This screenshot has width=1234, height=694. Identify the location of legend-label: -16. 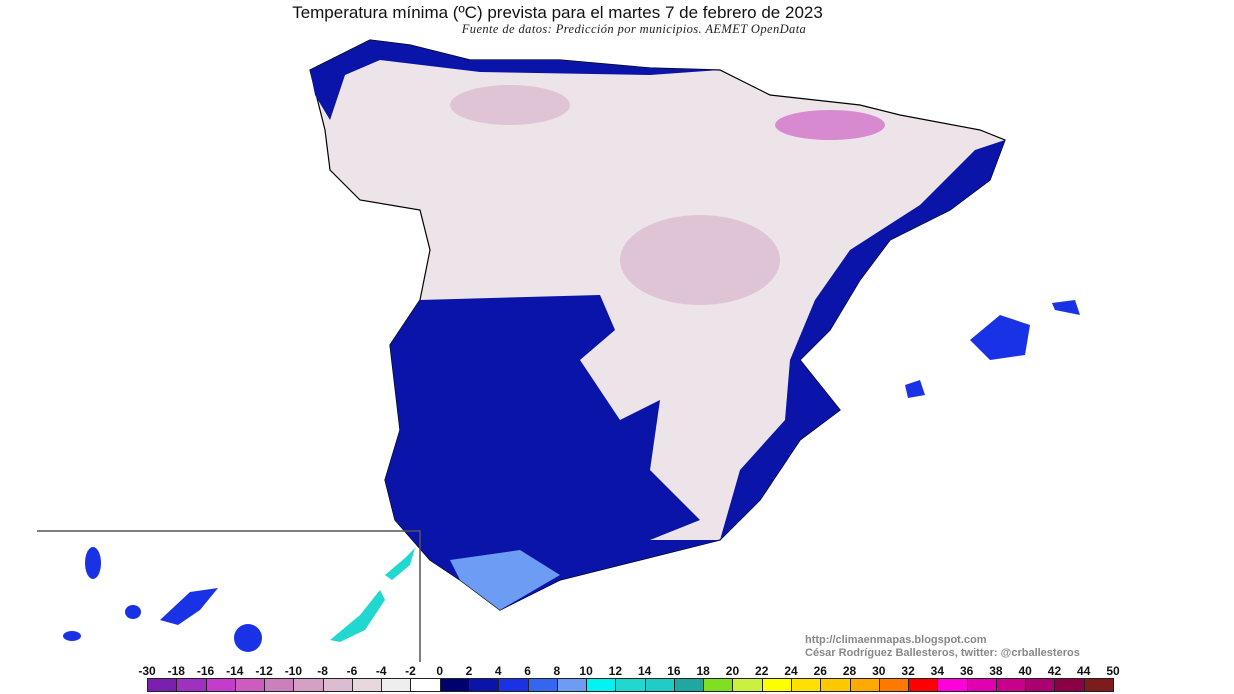
(205, 671).